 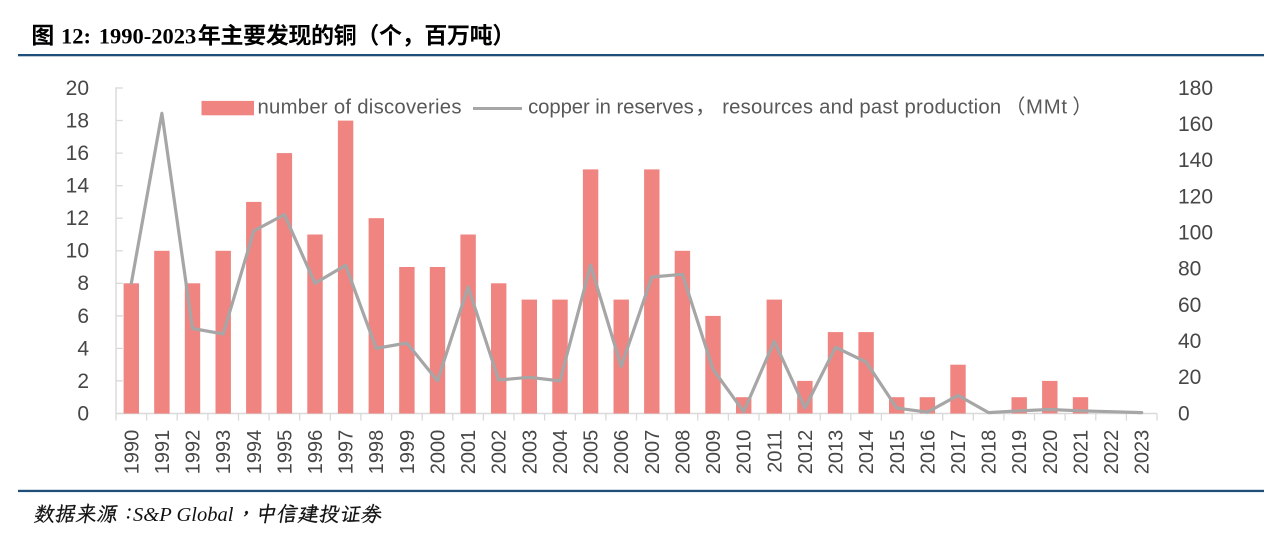 What do you see at coordinates (1195, 160) in the screenshot?
I see `svg-text: 140` at bounding box center [1195, 160].